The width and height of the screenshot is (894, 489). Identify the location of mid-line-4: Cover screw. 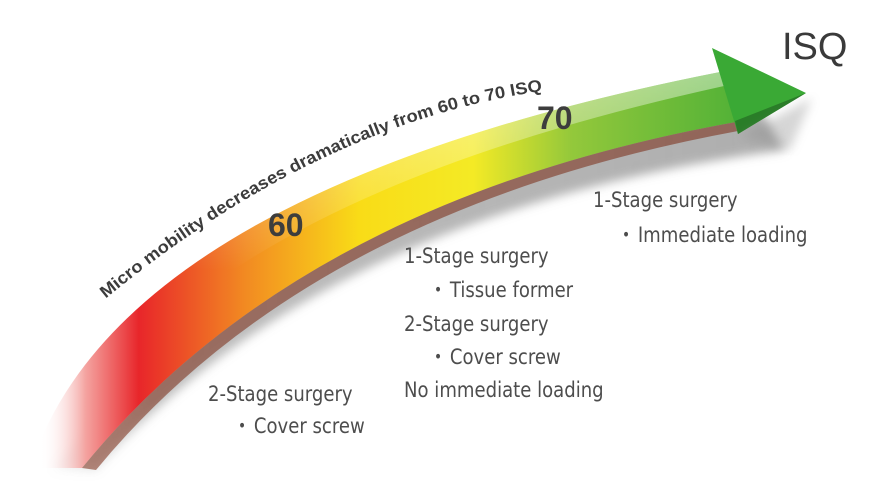
(497, 357).